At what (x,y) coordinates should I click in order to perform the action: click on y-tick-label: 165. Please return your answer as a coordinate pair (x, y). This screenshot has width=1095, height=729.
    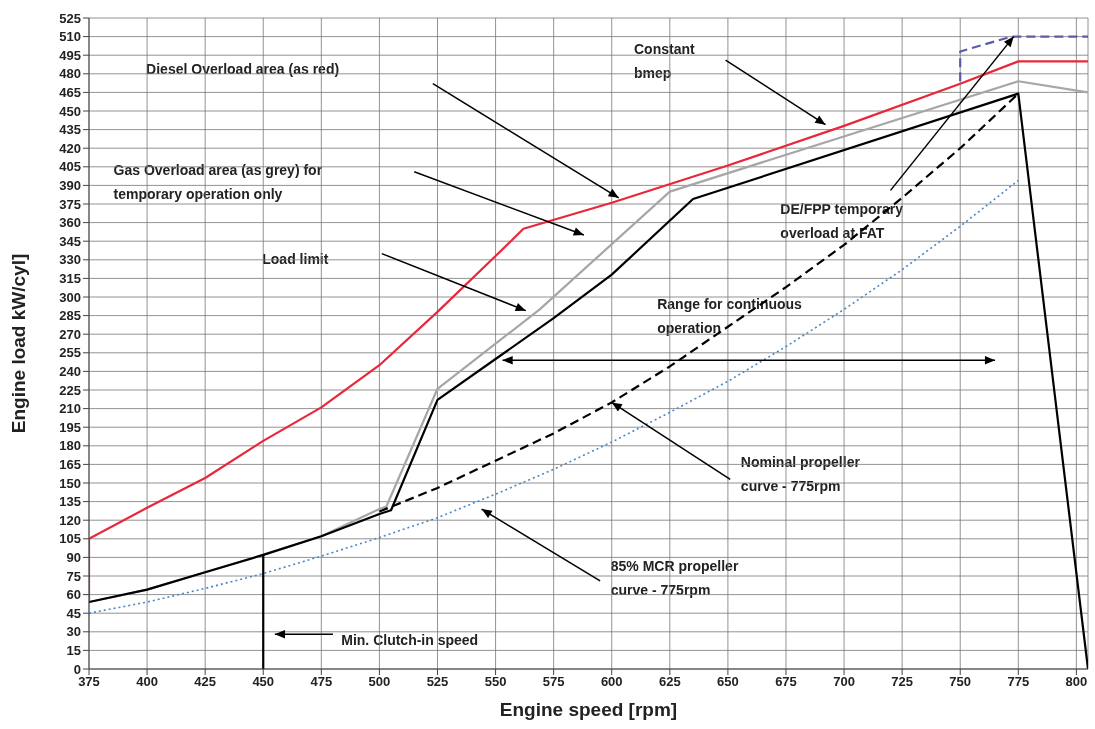
    Looking at the image, I should click on (70, 465).